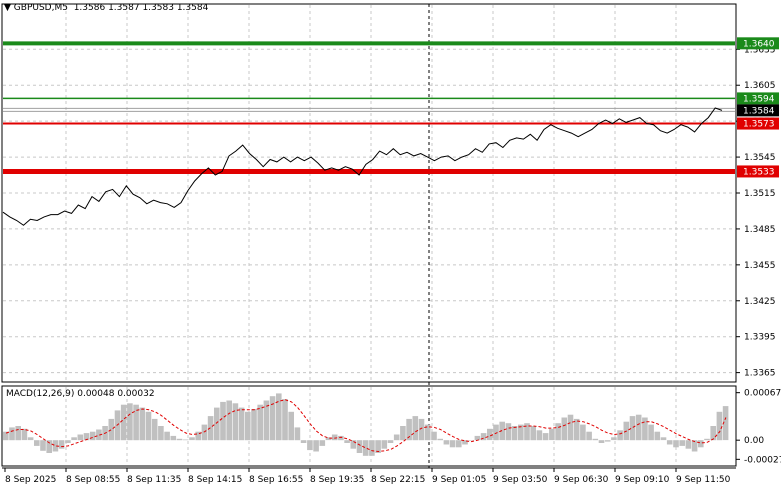 This screenshot has height=489, width=781. Describe the element at coordinates (758, 43) in the screenshot. I see `level-tag-background` at that location.